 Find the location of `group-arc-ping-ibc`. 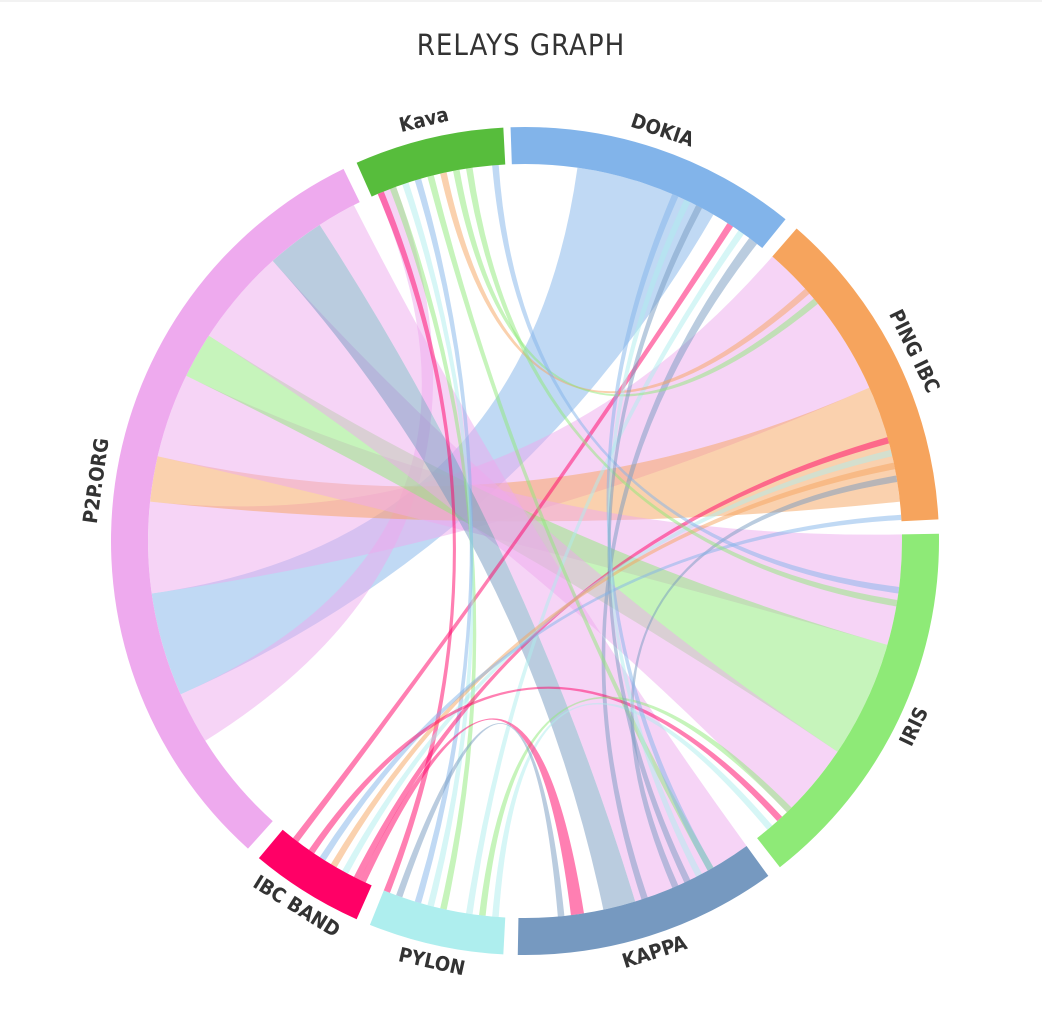

group-arc-ping-ibc is located at coordinates (855, 375).